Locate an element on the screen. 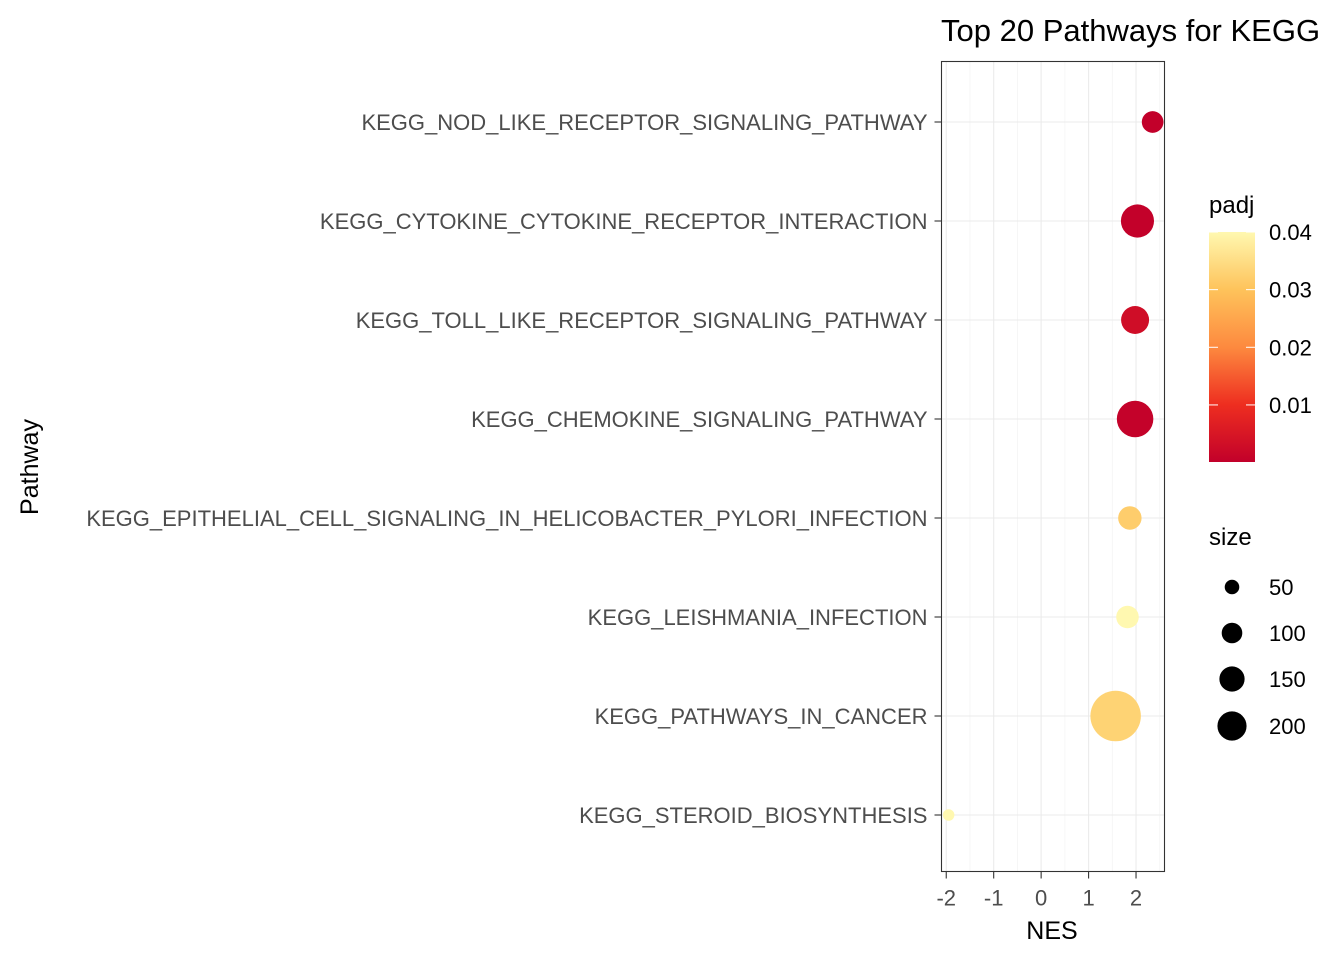 The image size is (1344, 960). size-key-label: 50 is located at coordinates (1281, 587).